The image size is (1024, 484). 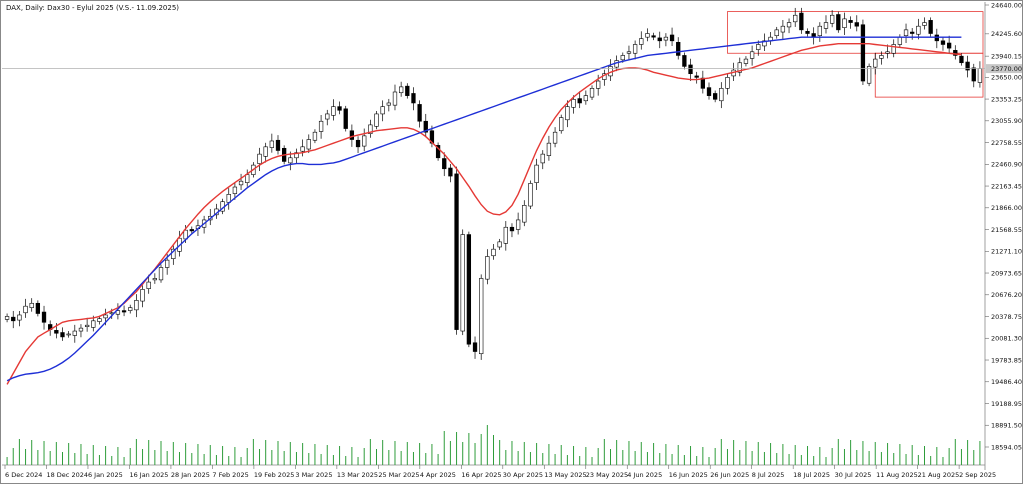 What do you see at coordinates (1006, 121) in the screenshot?
I see `y-tick-label: 23055.90` at bounding box center [1006, 121].